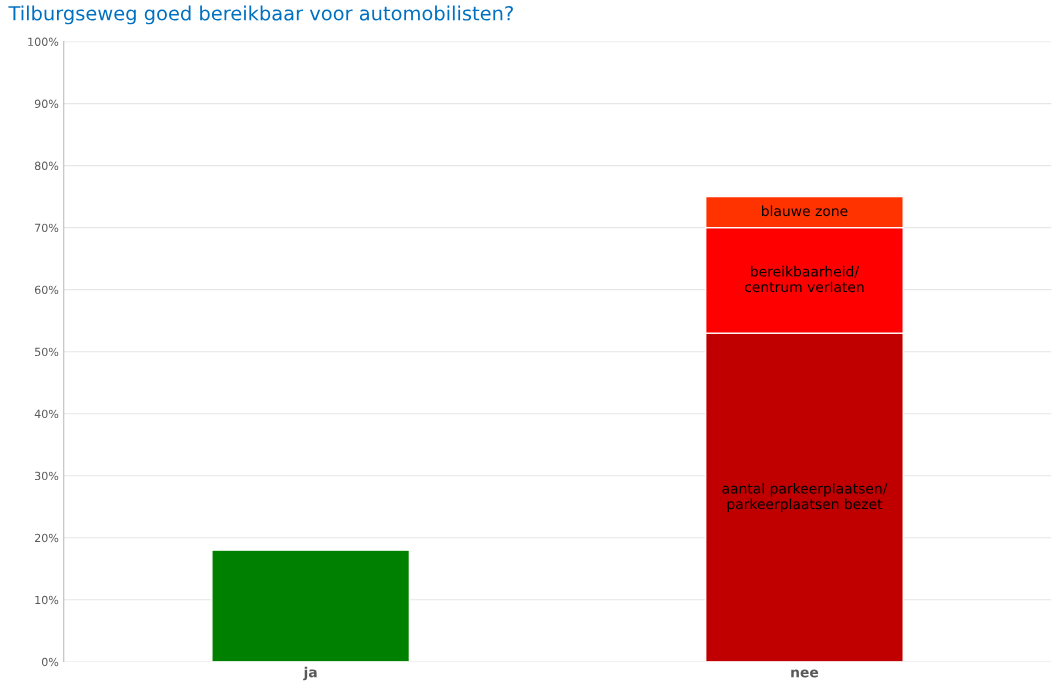  What do you see at coordinates (804, 279) in the screenshot?
I see `series-label: bereikbaarheid/ centrum verlaten` at bounding box center [804, 279].